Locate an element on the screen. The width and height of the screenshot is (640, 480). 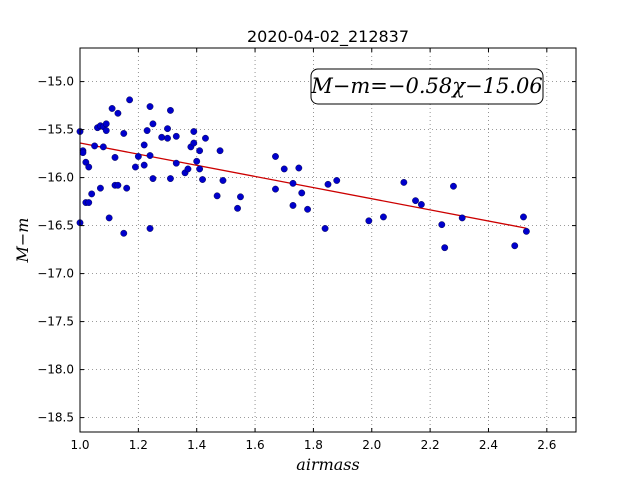
fit-line-group is located at coordinates (303, 185).